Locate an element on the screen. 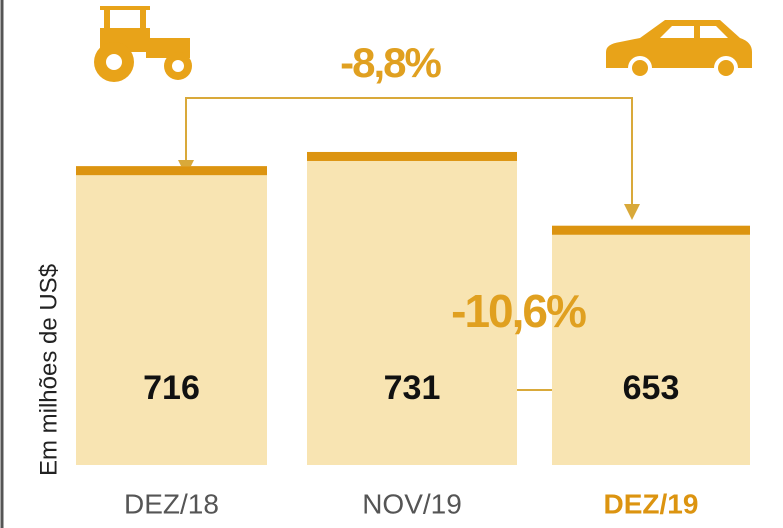  y-axis-label: Em milhões de US$ is located at coordinates (48, 370).